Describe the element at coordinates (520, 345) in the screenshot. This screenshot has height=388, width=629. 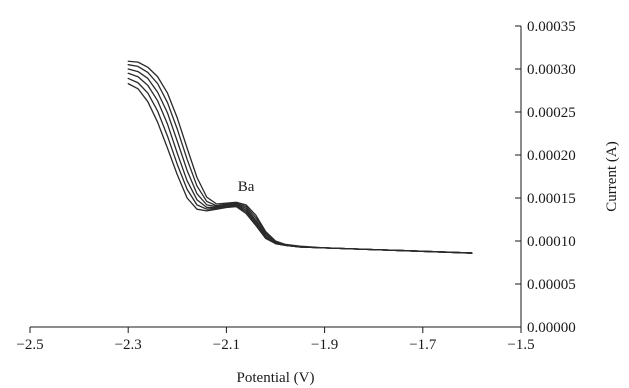
I see `x-tick-label: −1.5` at that location.